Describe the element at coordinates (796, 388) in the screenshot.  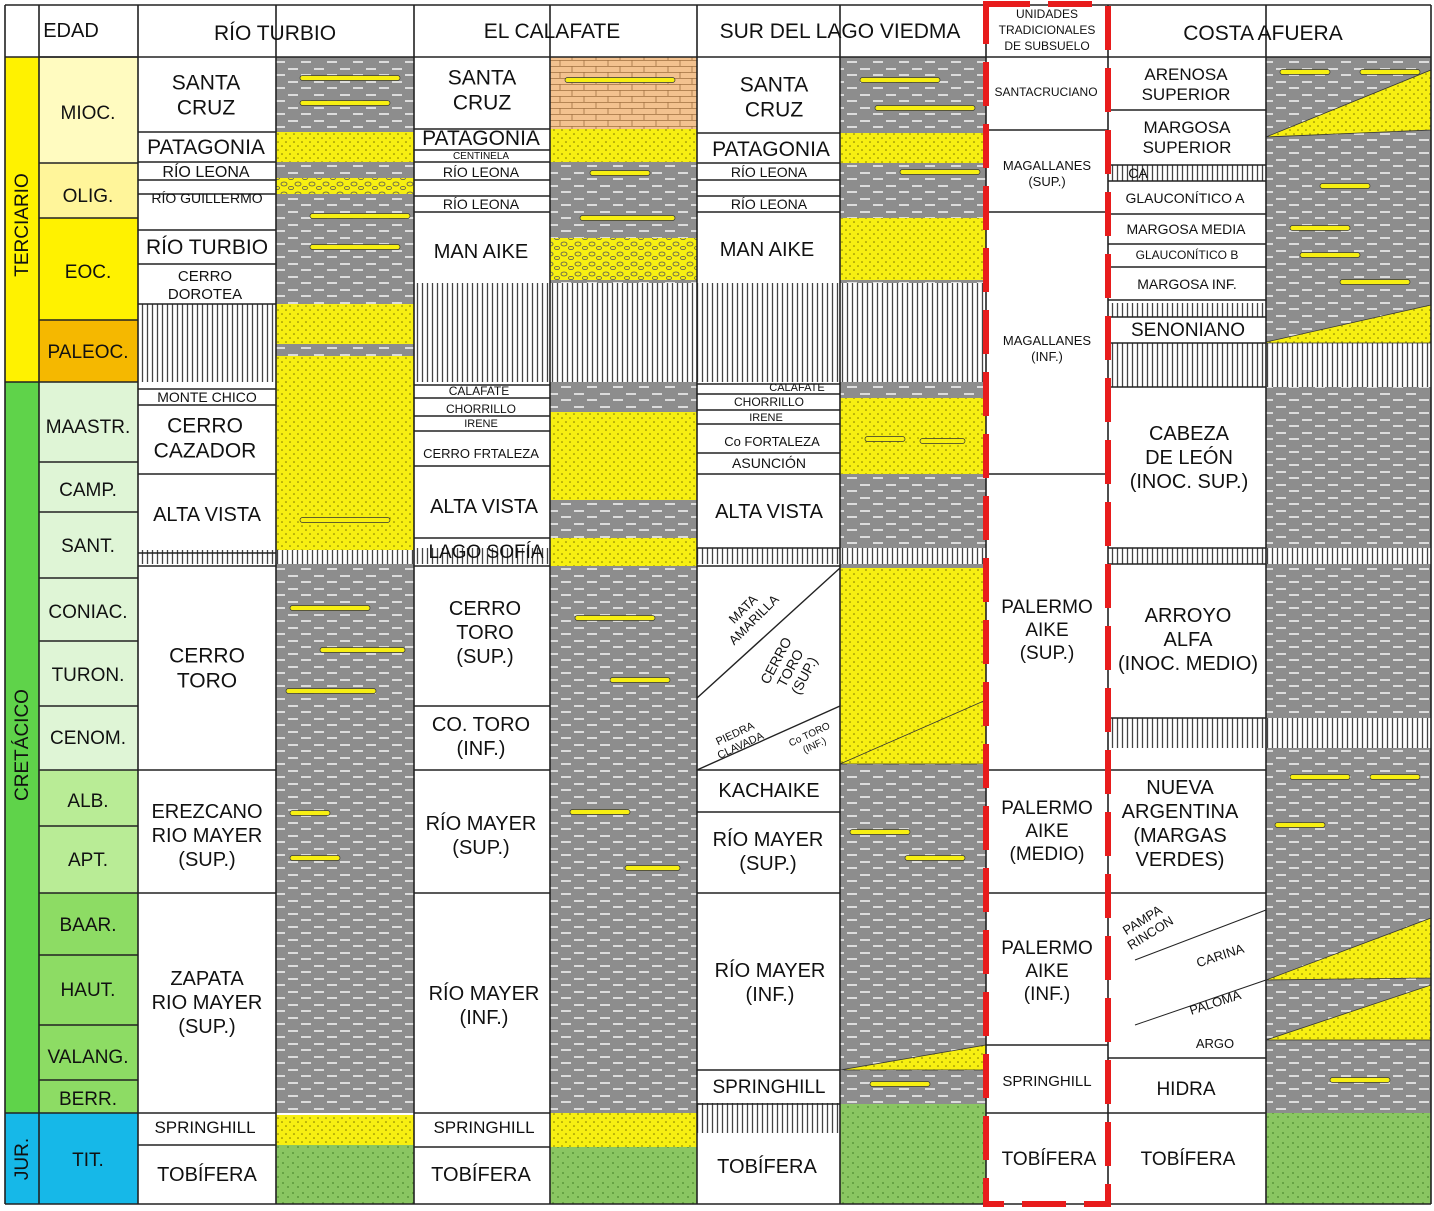
I see `sv-calafate: CALAFATE` at that location.